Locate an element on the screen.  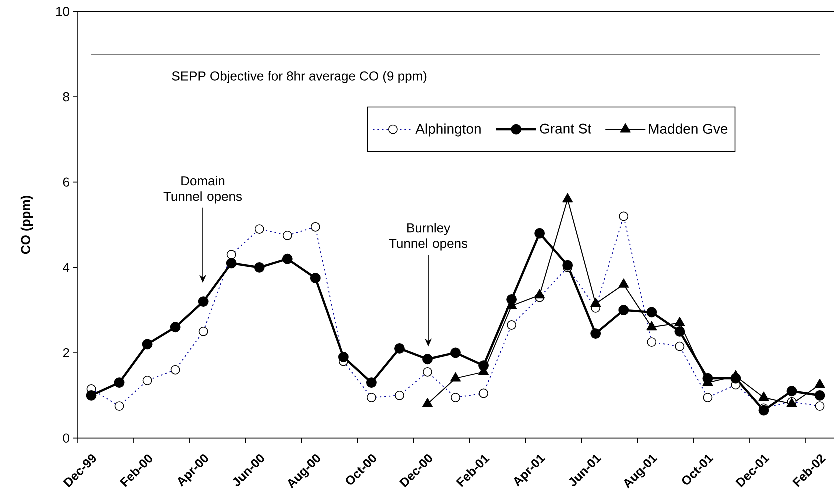
y-axis-title: CO (ppm) is located at coordinates (27, 225).